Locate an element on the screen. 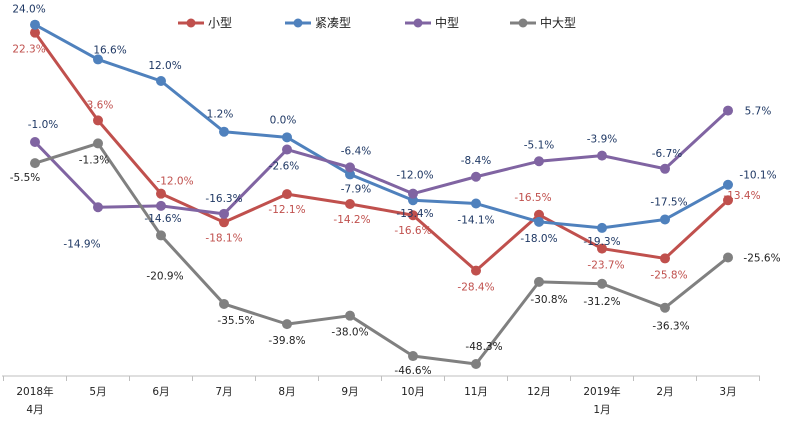 Image resolution: width=785 pixels, height=422 pixels. data-label-series-2: -19.3% is located at coordinates (601, 242).